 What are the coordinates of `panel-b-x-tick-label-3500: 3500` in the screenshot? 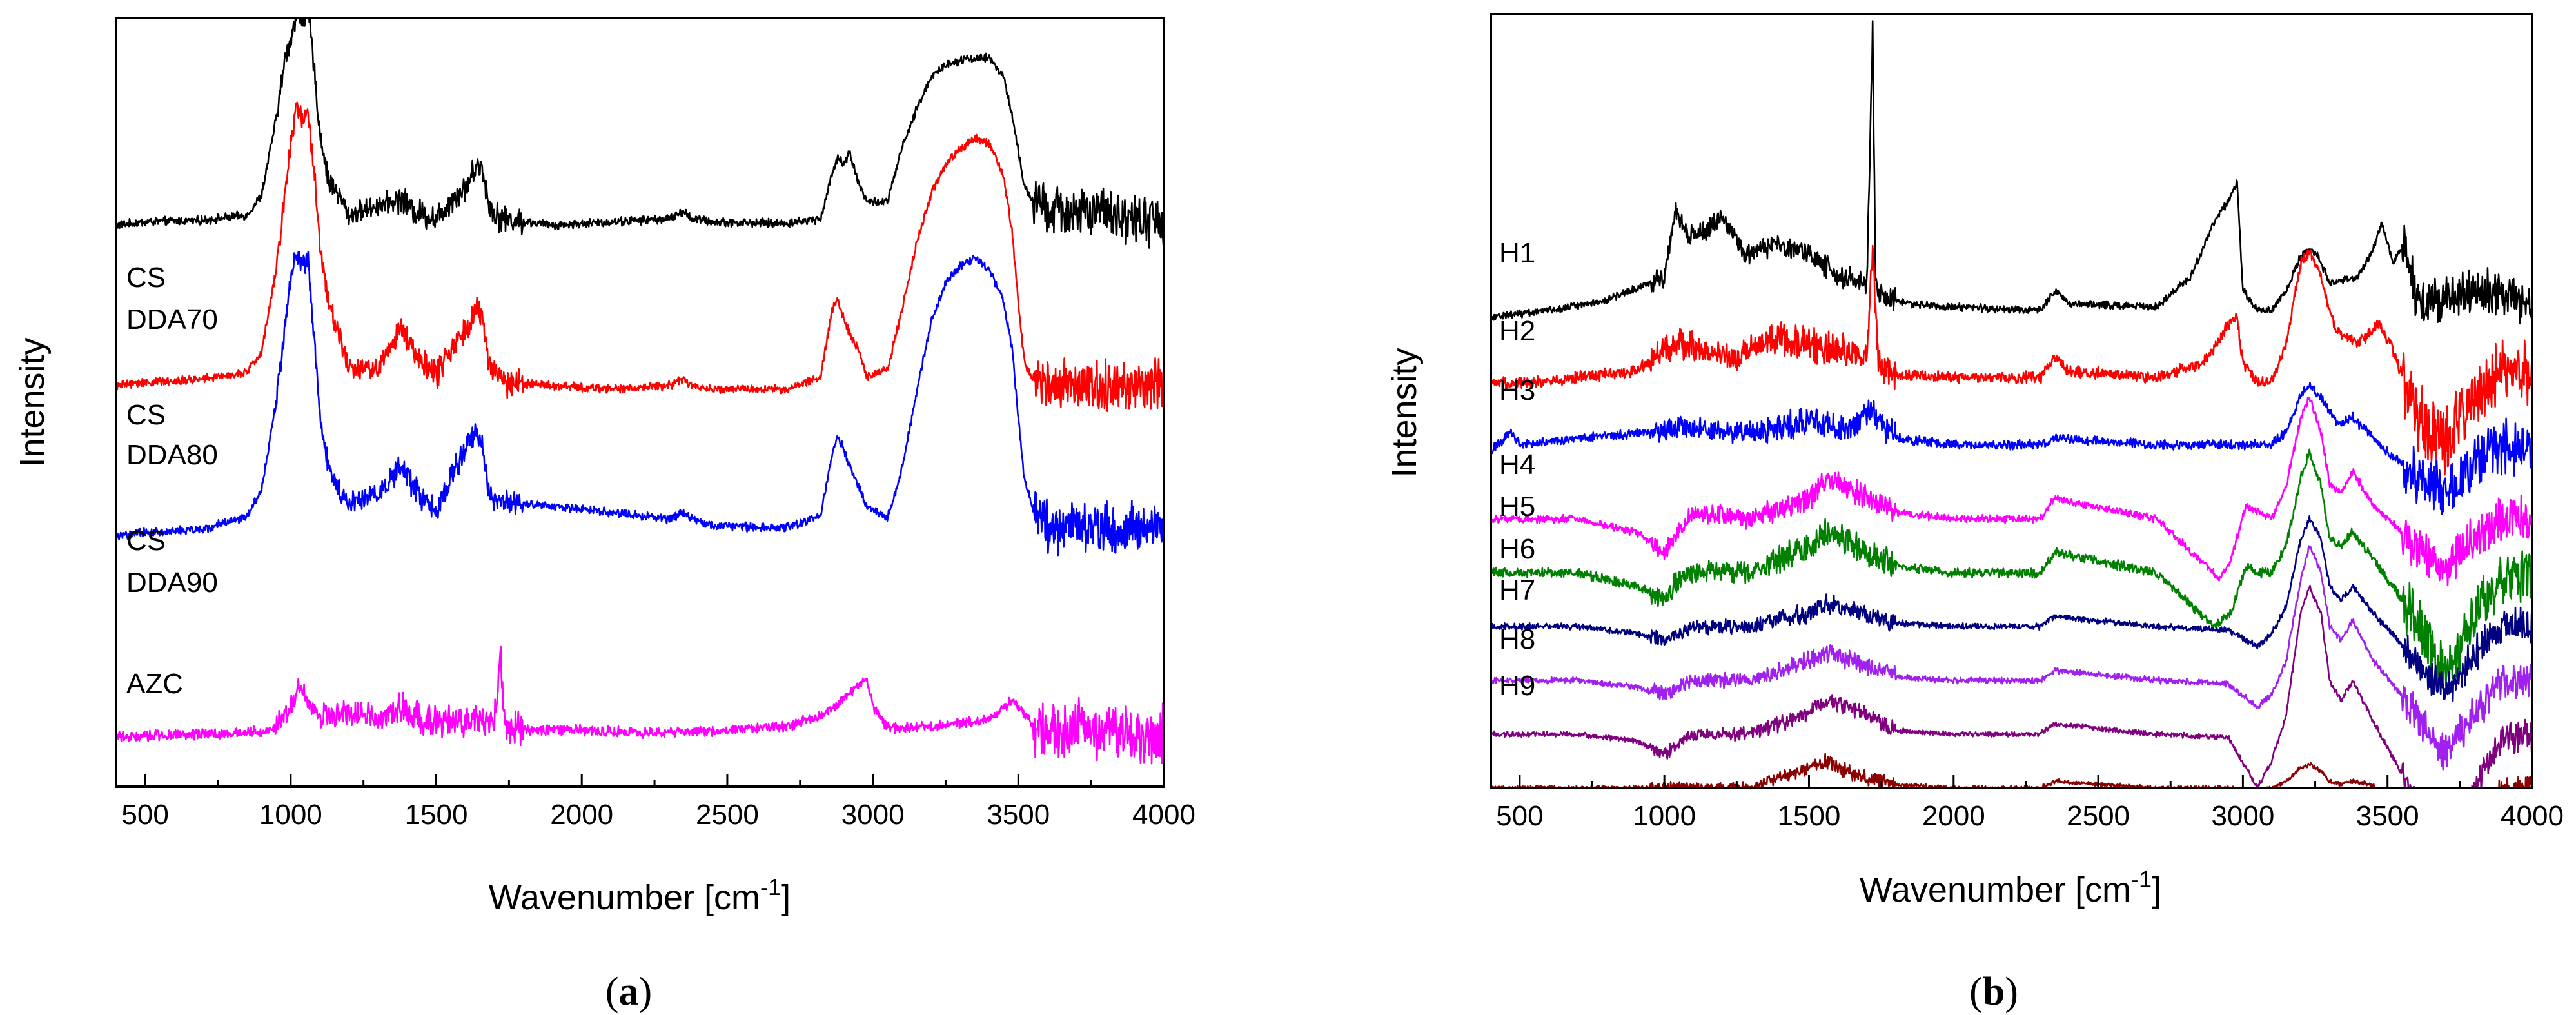 It's located at (2387, 816).